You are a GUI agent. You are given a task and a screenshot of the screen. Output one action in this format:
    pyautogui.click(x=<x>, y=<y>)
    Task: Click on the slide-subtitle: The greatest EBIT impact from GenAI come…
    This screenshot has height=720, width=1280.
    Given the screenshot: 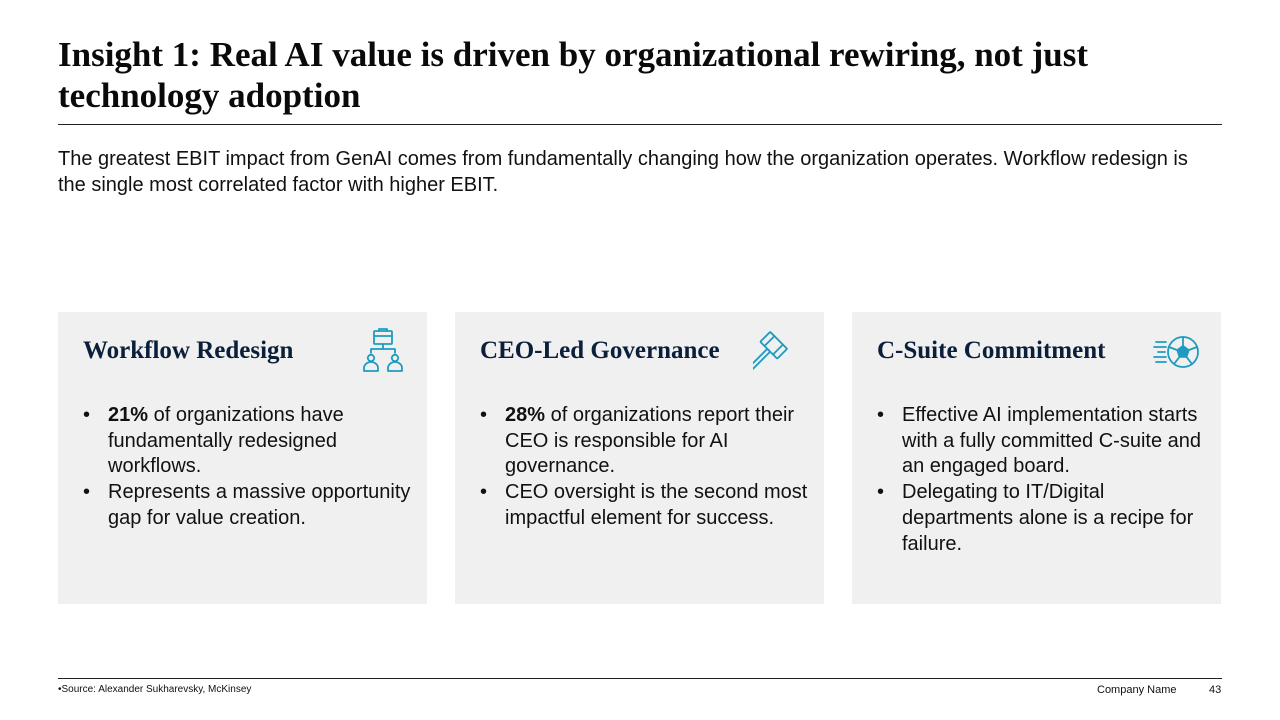 What is the action you would take?
    pyautogui.click(x=623, y=172)
    